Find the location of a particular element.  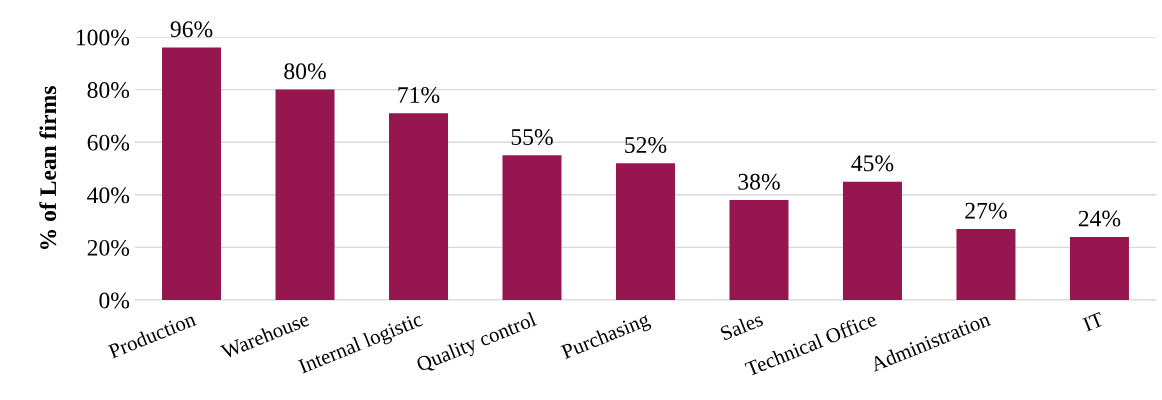

y-axis-title: % of Lean firms is located at coordinates (48, 168).